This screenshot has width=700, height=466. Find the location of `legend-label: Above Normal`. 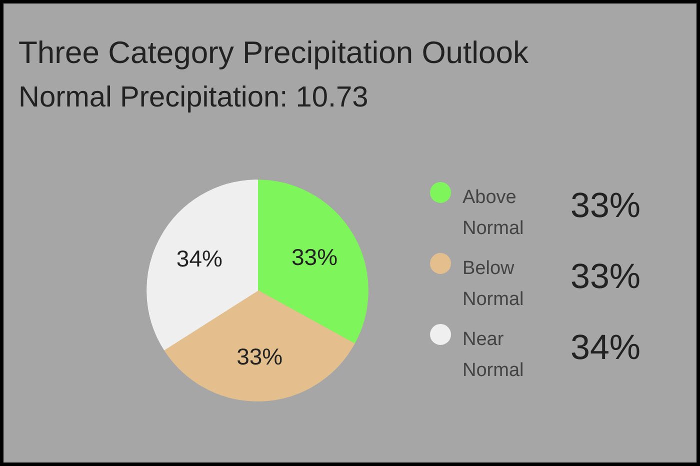

legend-label: Above Normal is located at coordinates (493, 213).